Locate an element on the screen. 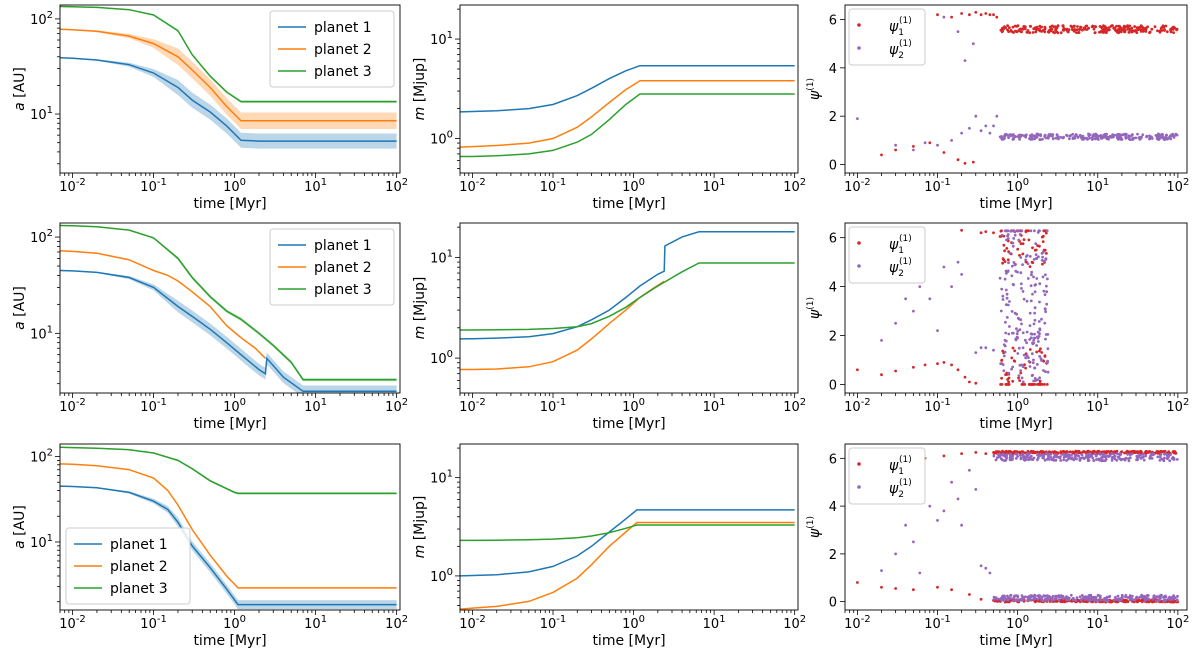 Image resolution: width=1200 pixels, height=653 pixels. tick-label: 10⁻² is located at coordinates (72, 186).